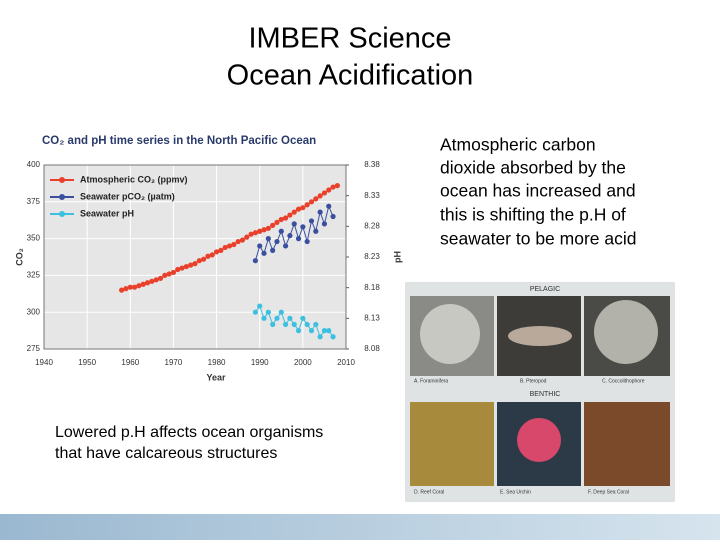 The width and height of the screenshot is (720, 545). What do you see at coordinates (34, 238) in the screenshot?
I see `y-tick-label: 350` at bounding box center [34, 238].